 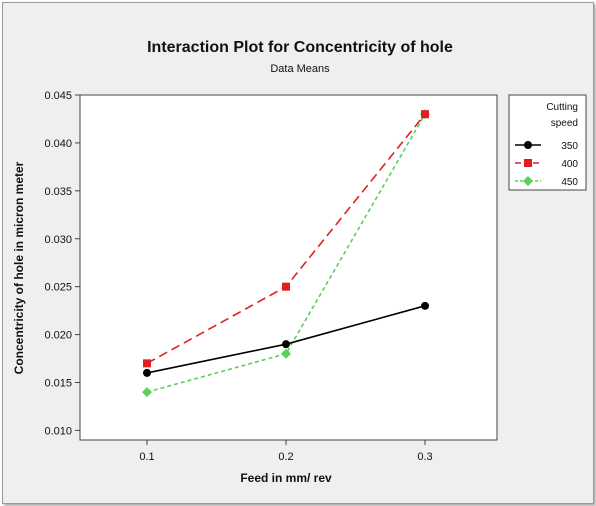 What do you see at coordinates (424, 457) in the screenshot?
I see `x-tick-label: 0.3` at bounding box center [424, 457].